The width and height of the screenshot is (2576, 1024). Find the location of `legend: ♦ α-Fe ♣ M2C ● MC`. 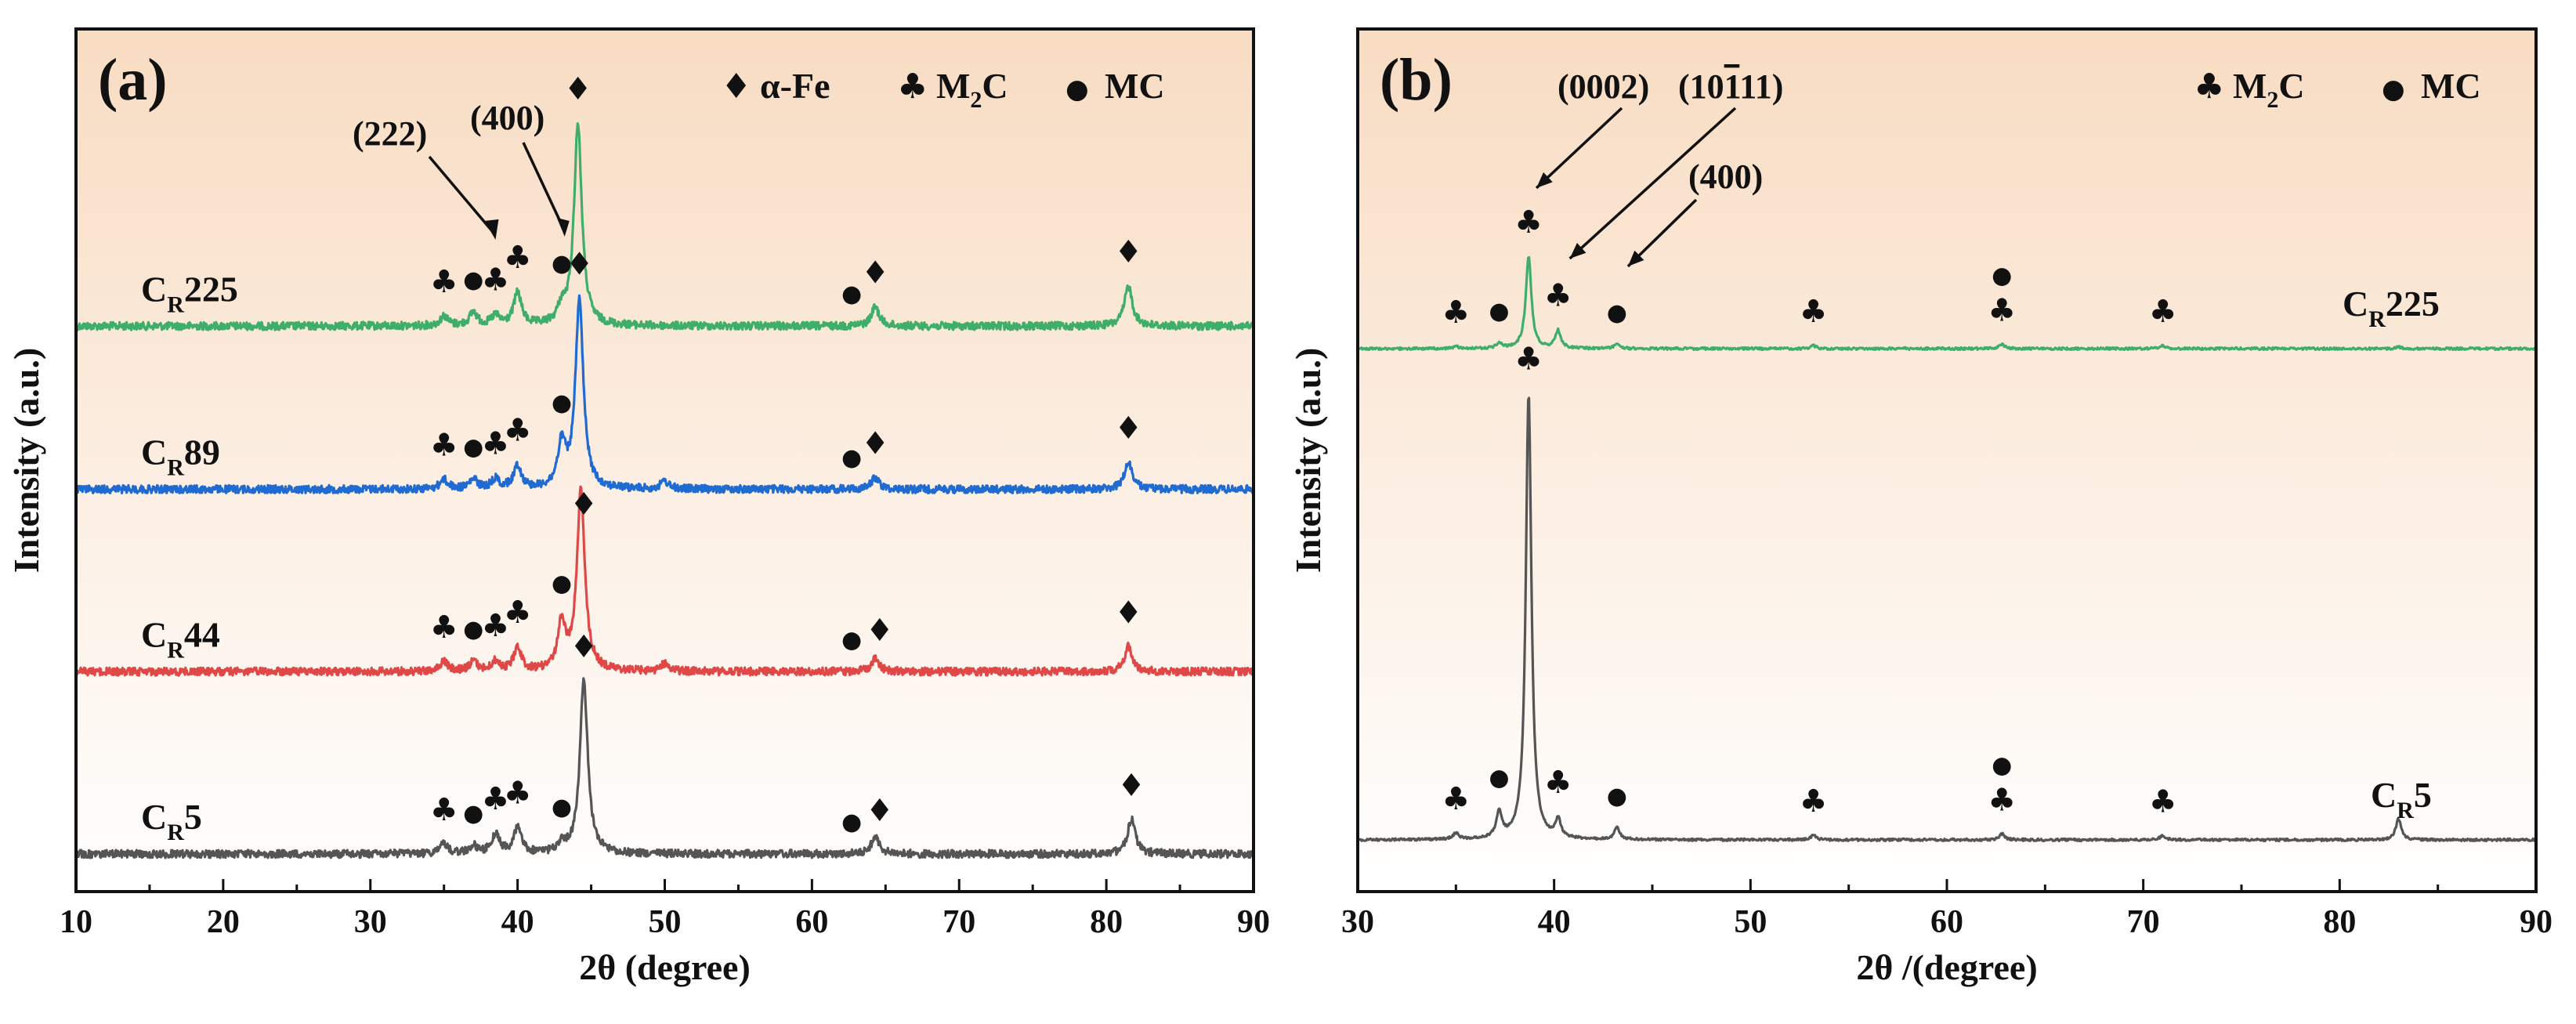

legend: ♦ α-Fe ♣ M2C ● MC is located at coordinates (943, 89).